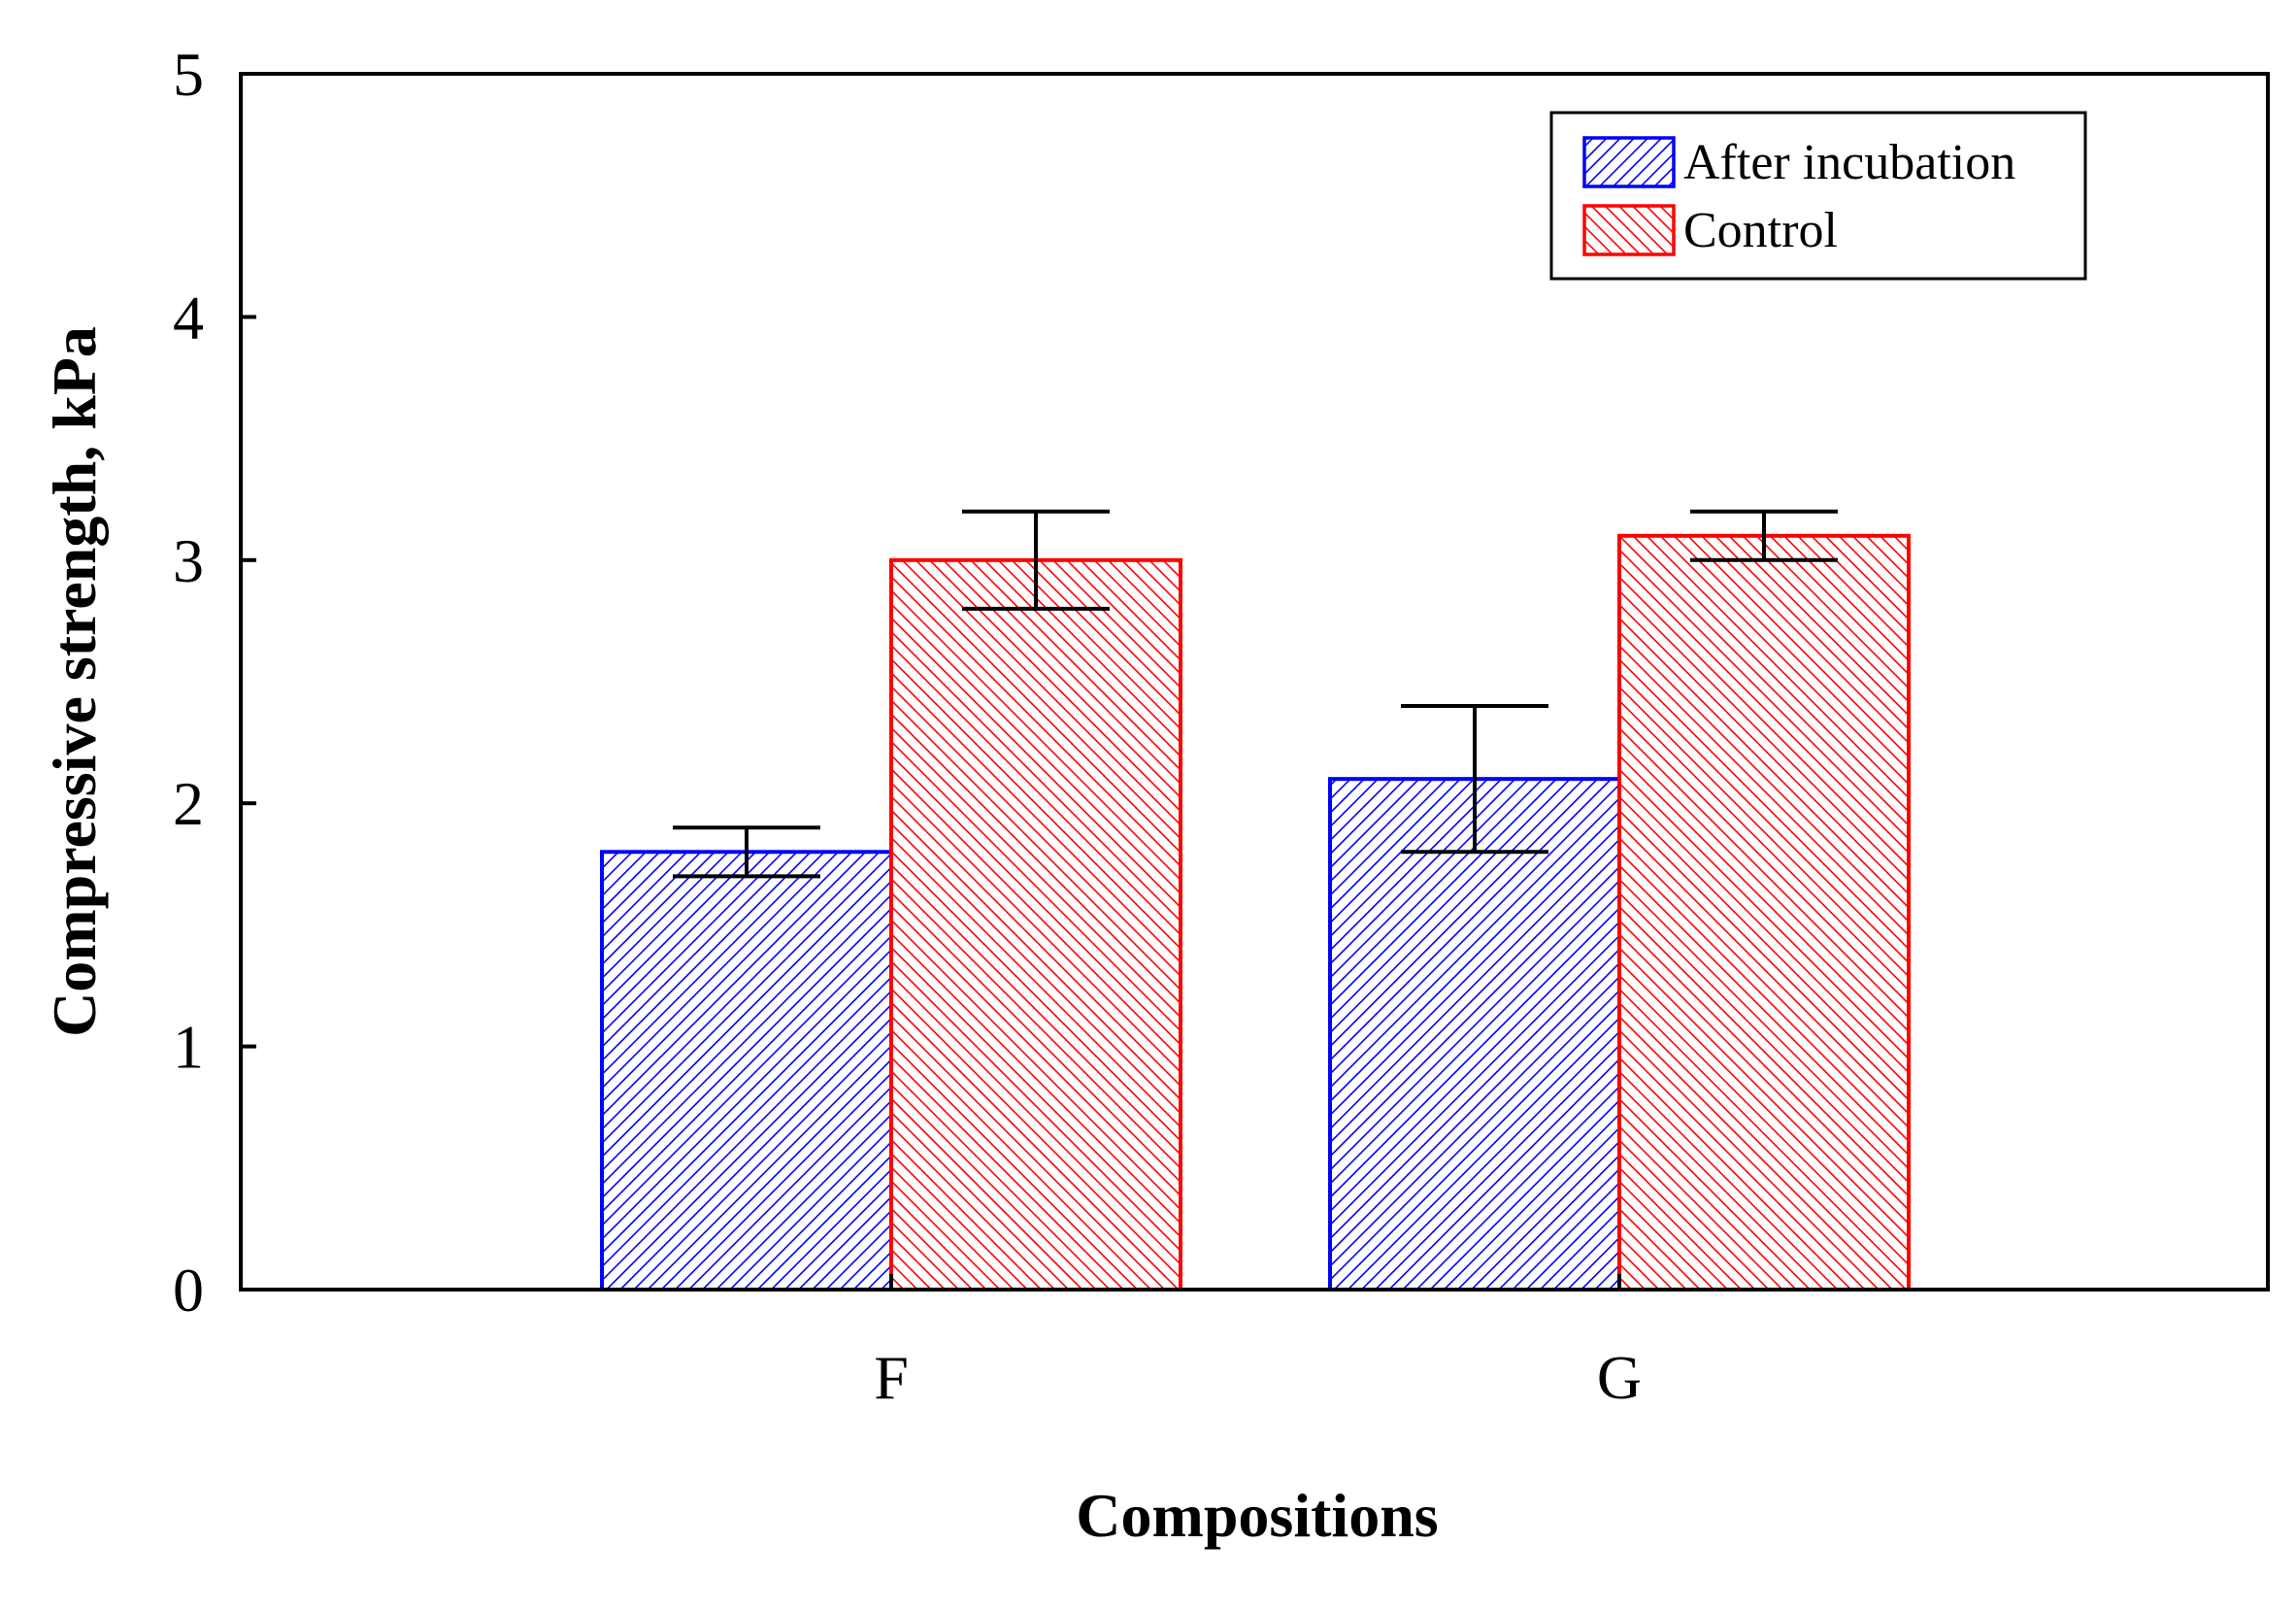 The image size is (2296, 1611). I want to click on y-tick-label: 5, so click(188, 74).